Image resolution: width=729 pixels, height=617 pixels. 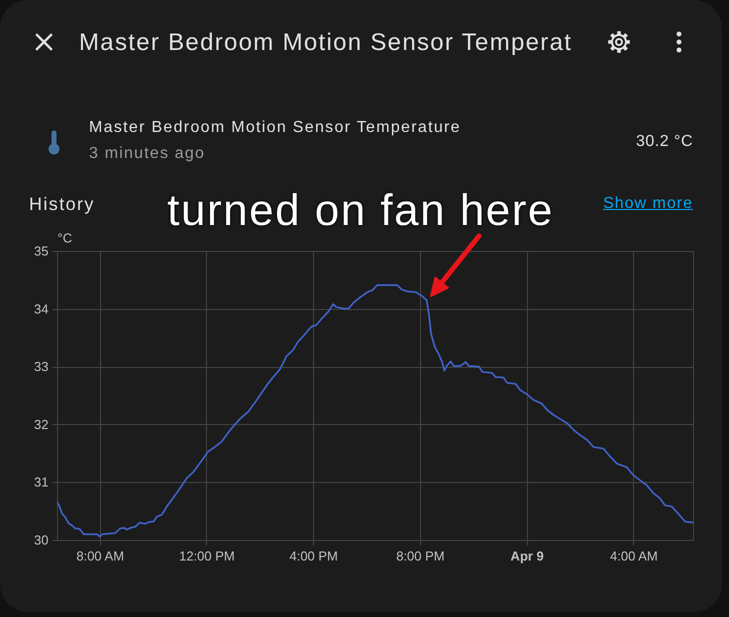 What do you see at coordinates (65, 238) in the screenshot?
I see `y-axis-title: °C` at bounding box center [65, 238].